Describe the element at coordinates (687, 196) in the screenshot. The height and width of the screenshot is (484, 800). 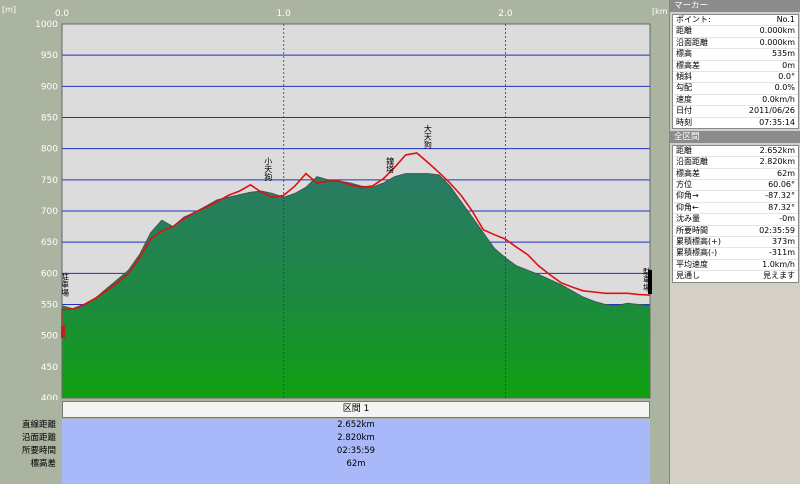
I see `info-label: 仰角→` at that location.